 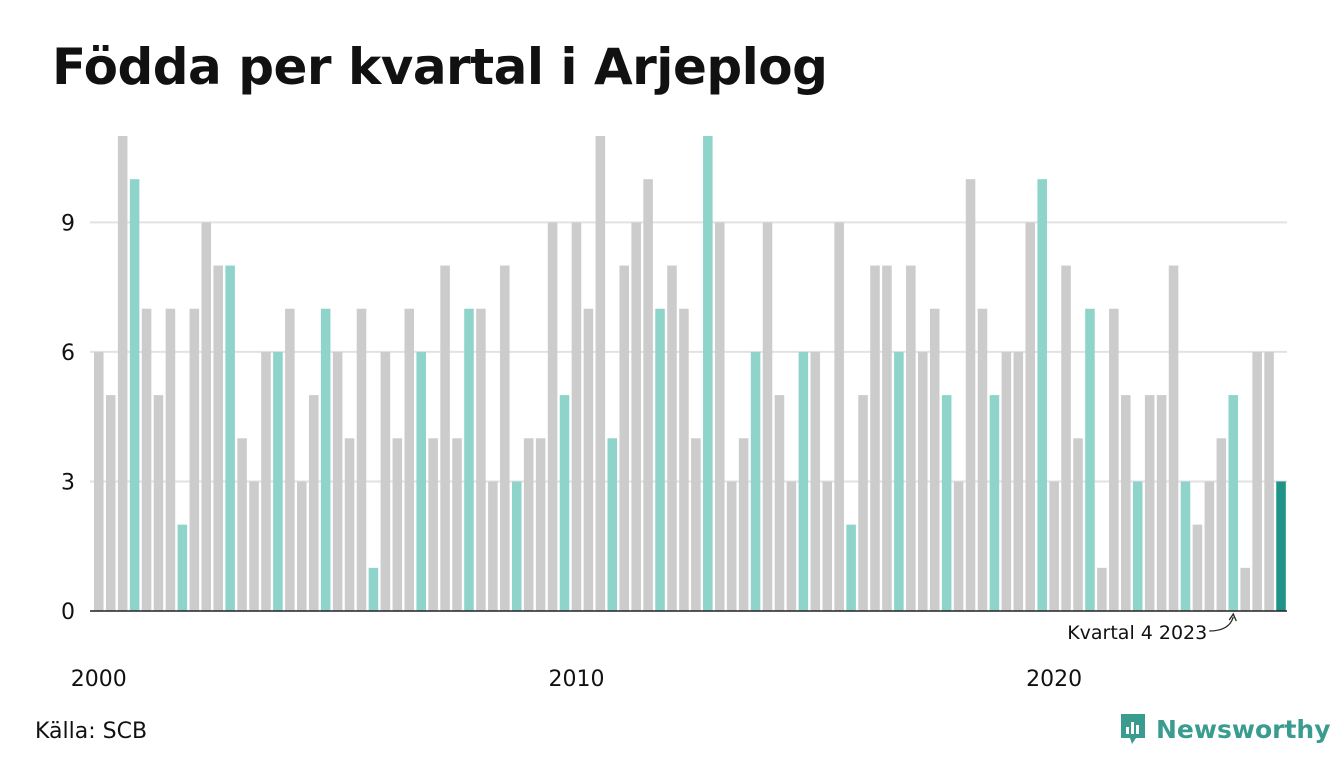 I want to click on brand-logo: Newsworthy, so click(x=1224, y=729).